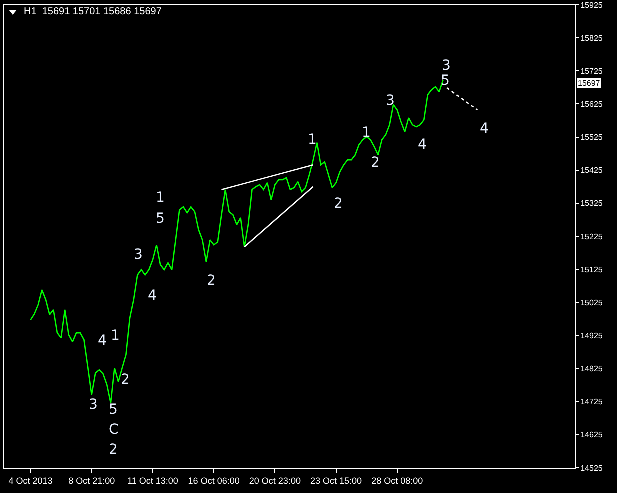 The height and width of the screenshot is (493, 617). What do you see at coordinates (592, 402) in the screenshot?
I see `y-tick-label: 14725` at bounding box center [592, 402].